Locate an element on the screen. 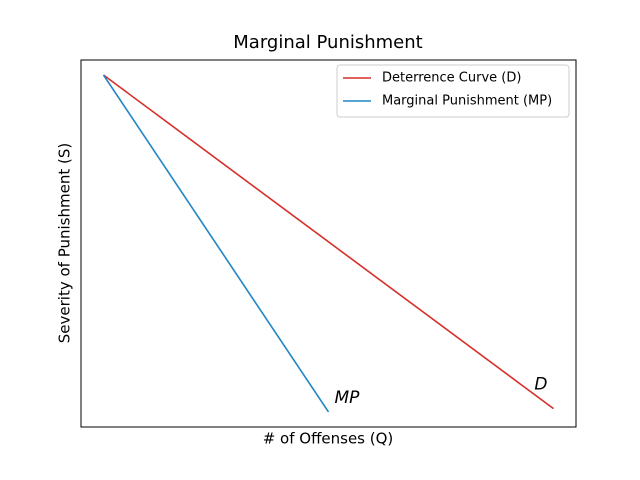 The width and height of the screenshot is (640, 480). legend-box is located at coordinates (453, 91).